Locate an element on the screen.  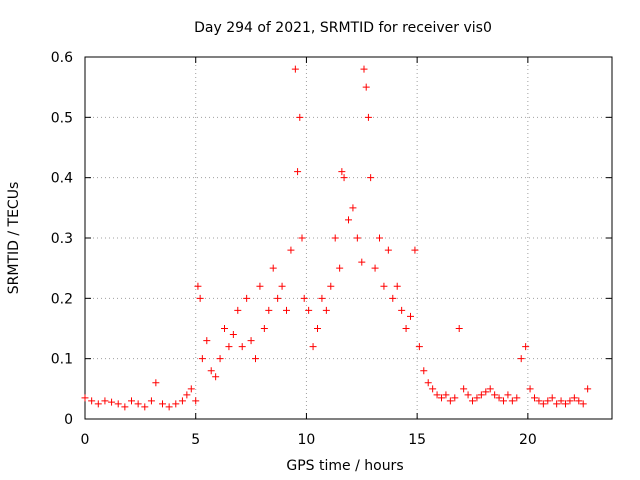
x-tick-label: 15 is located at coordinates (417, 440).